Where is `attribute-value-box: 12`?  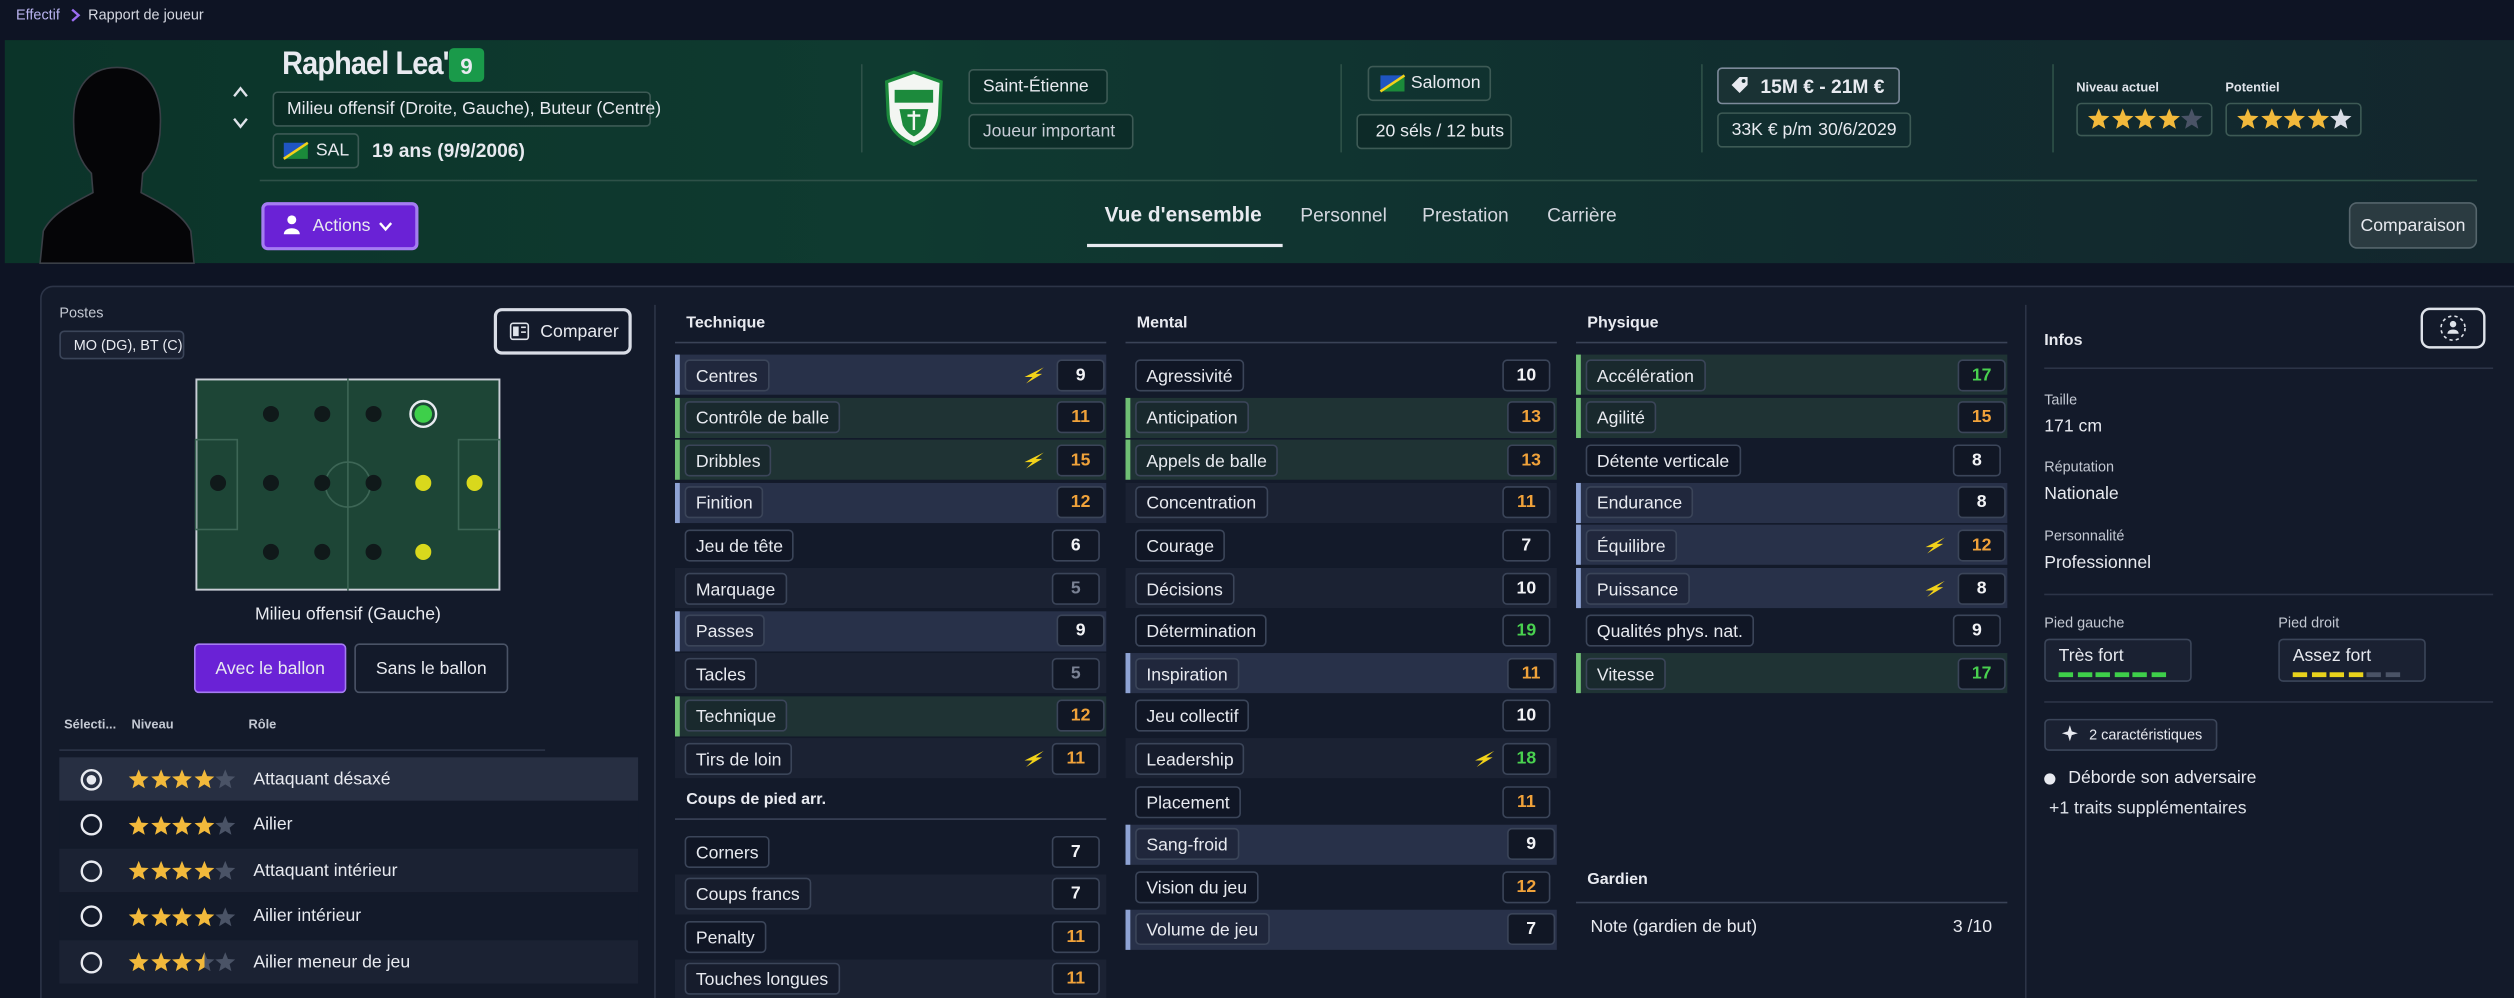 attribute-value-box: 12 is located at coordinates (1080, 716).